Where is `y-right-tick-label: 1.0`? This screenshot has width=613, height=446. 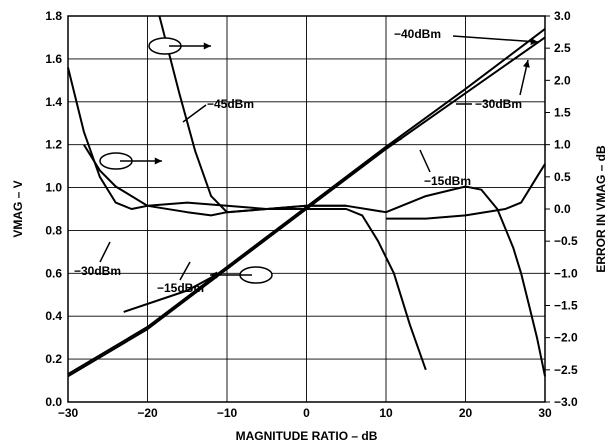 y-right-tick-label: 1.0 is located at coordinates (562, 145).